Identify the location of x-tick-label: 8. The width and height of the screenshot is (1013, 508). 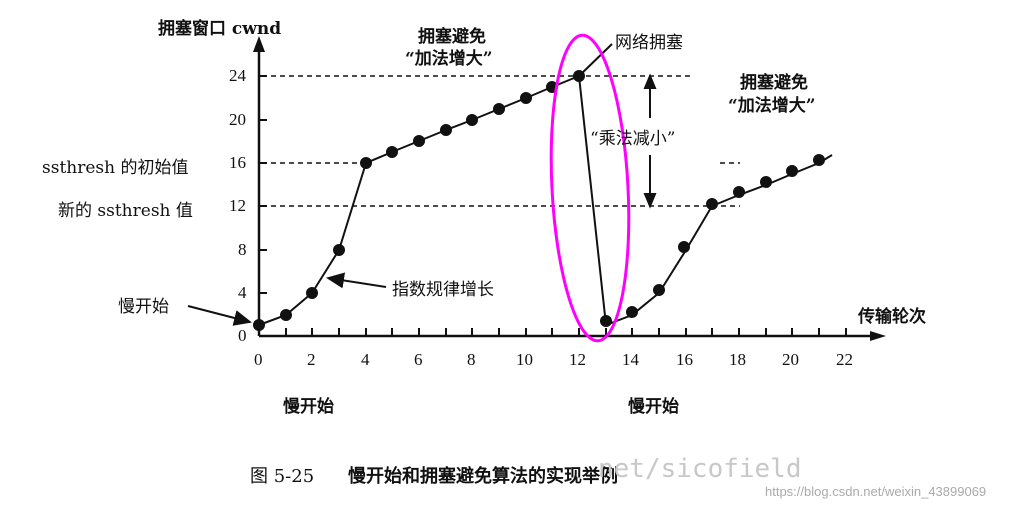
(471, 359).